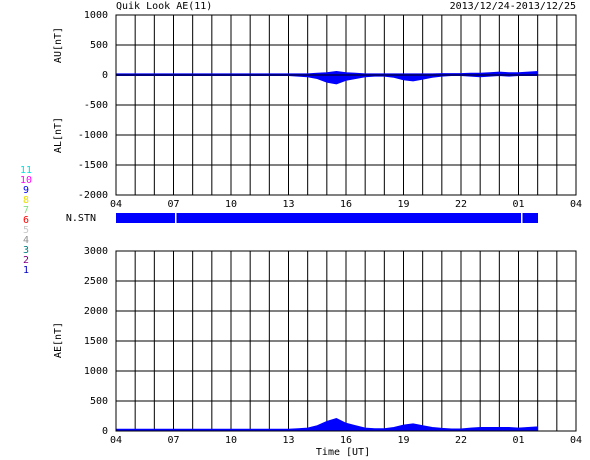  I want to click on n-stn-segment, so click(327, 218).